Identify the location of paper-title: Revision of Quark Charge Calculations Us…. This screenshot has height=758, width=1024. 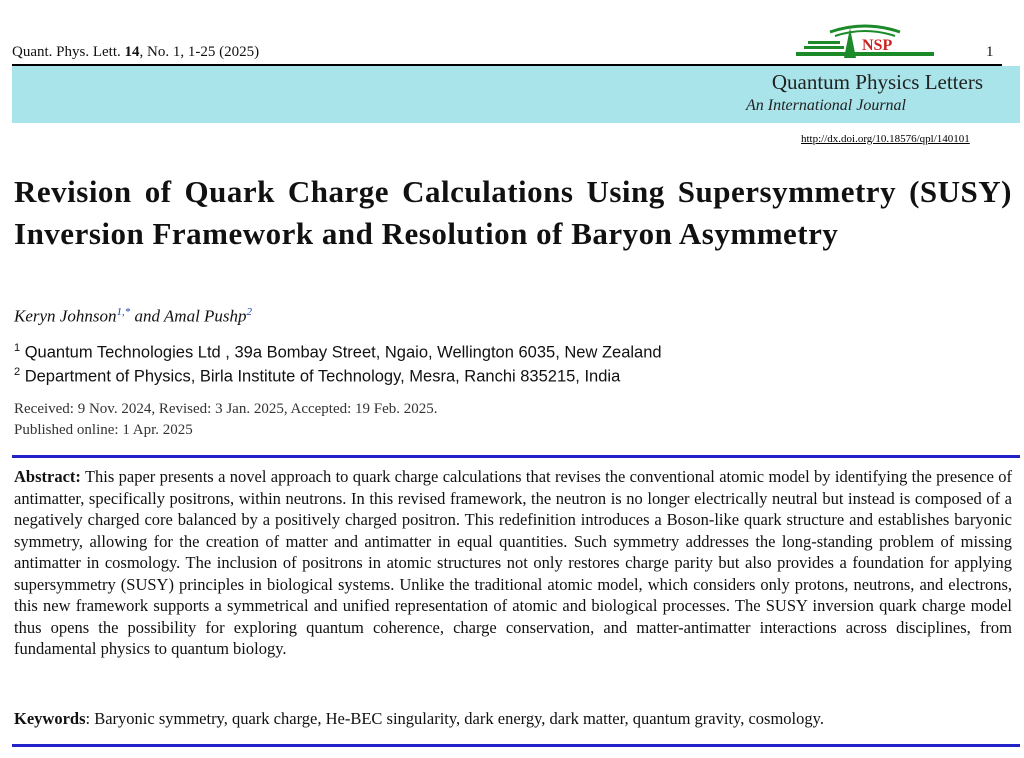
(513, 212).